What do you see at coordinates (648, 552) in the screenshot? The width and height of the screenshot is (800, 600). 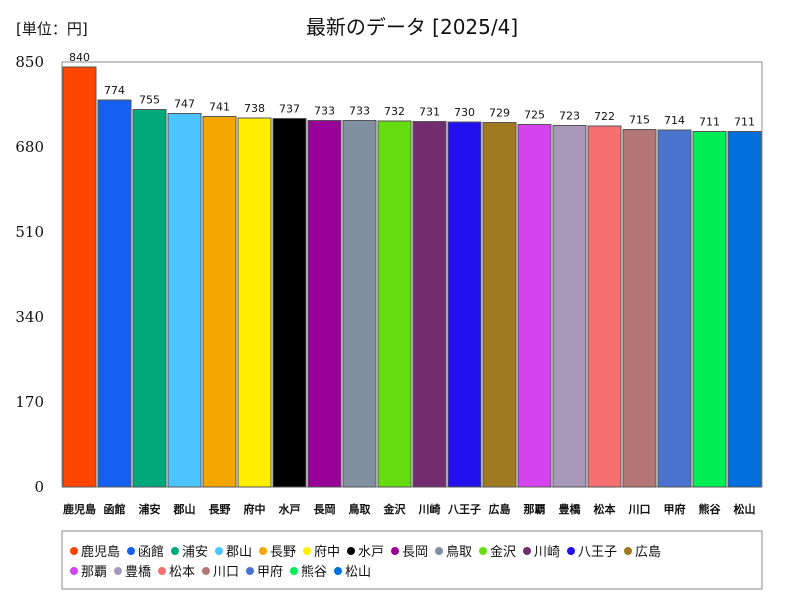 I see `legend-label-12: 広島` at bounding box center [648, 552].